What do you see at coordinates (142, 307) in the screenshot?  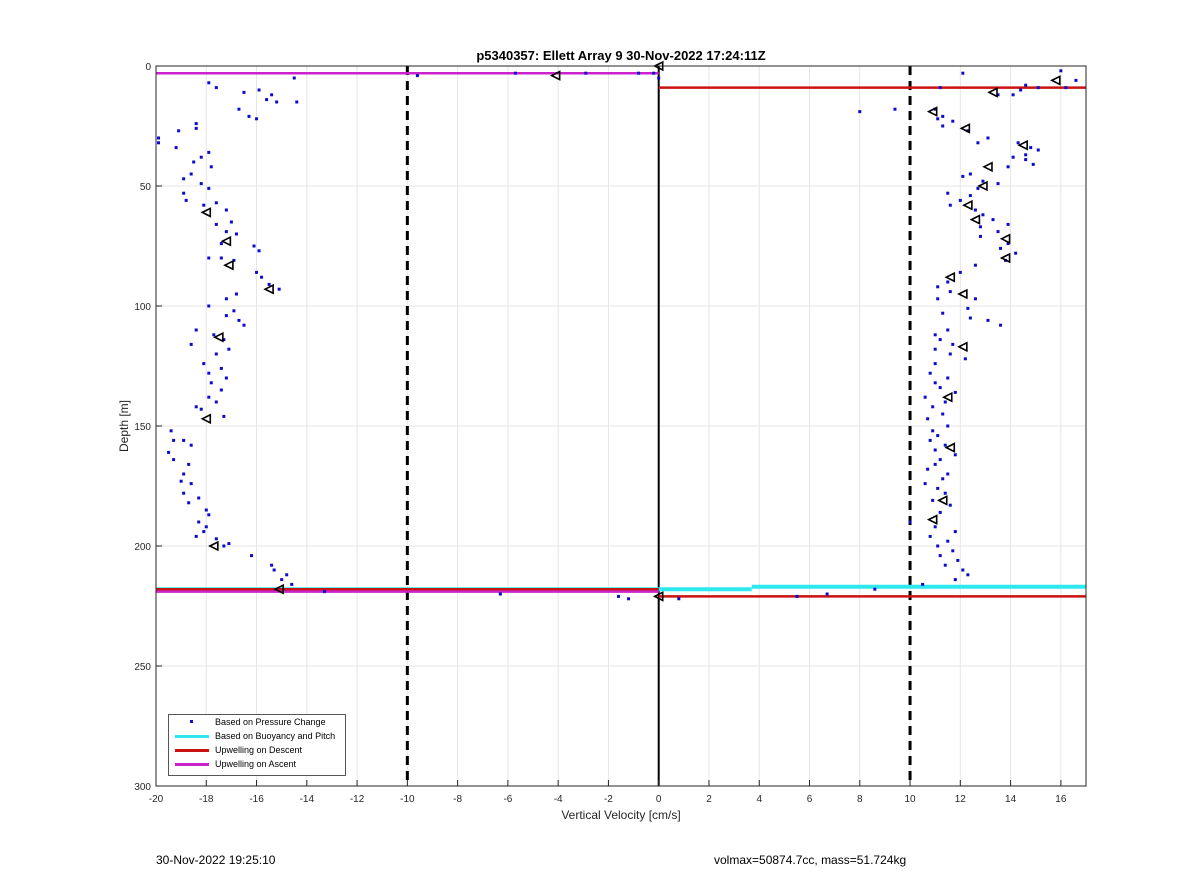 I see `y-tick-label: 100` at bounding box center [142, 307].